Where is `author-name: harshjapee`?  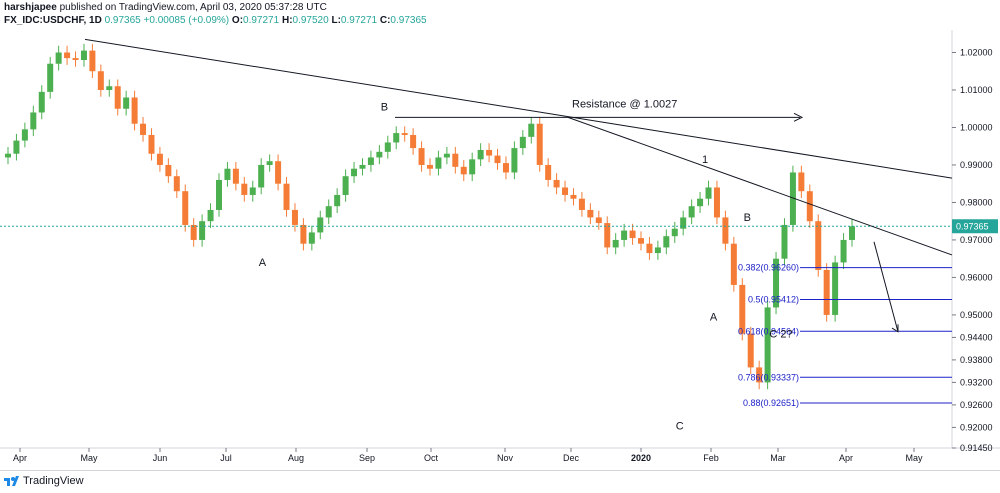 author-name: harshjapee is located at coordinates (30, 7).